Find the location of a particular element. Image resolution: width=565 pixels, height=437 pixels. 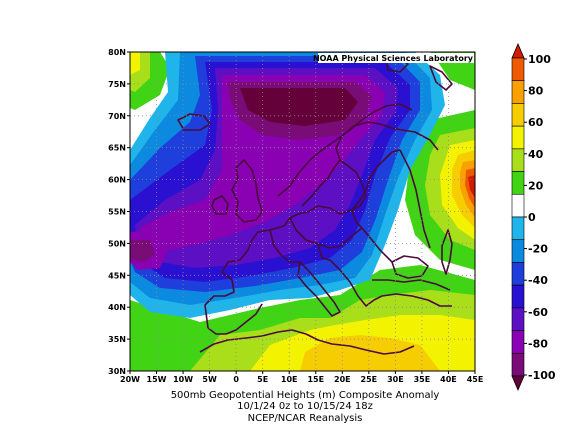

colorbar-label: 40 is located at coordinates (536, 154).